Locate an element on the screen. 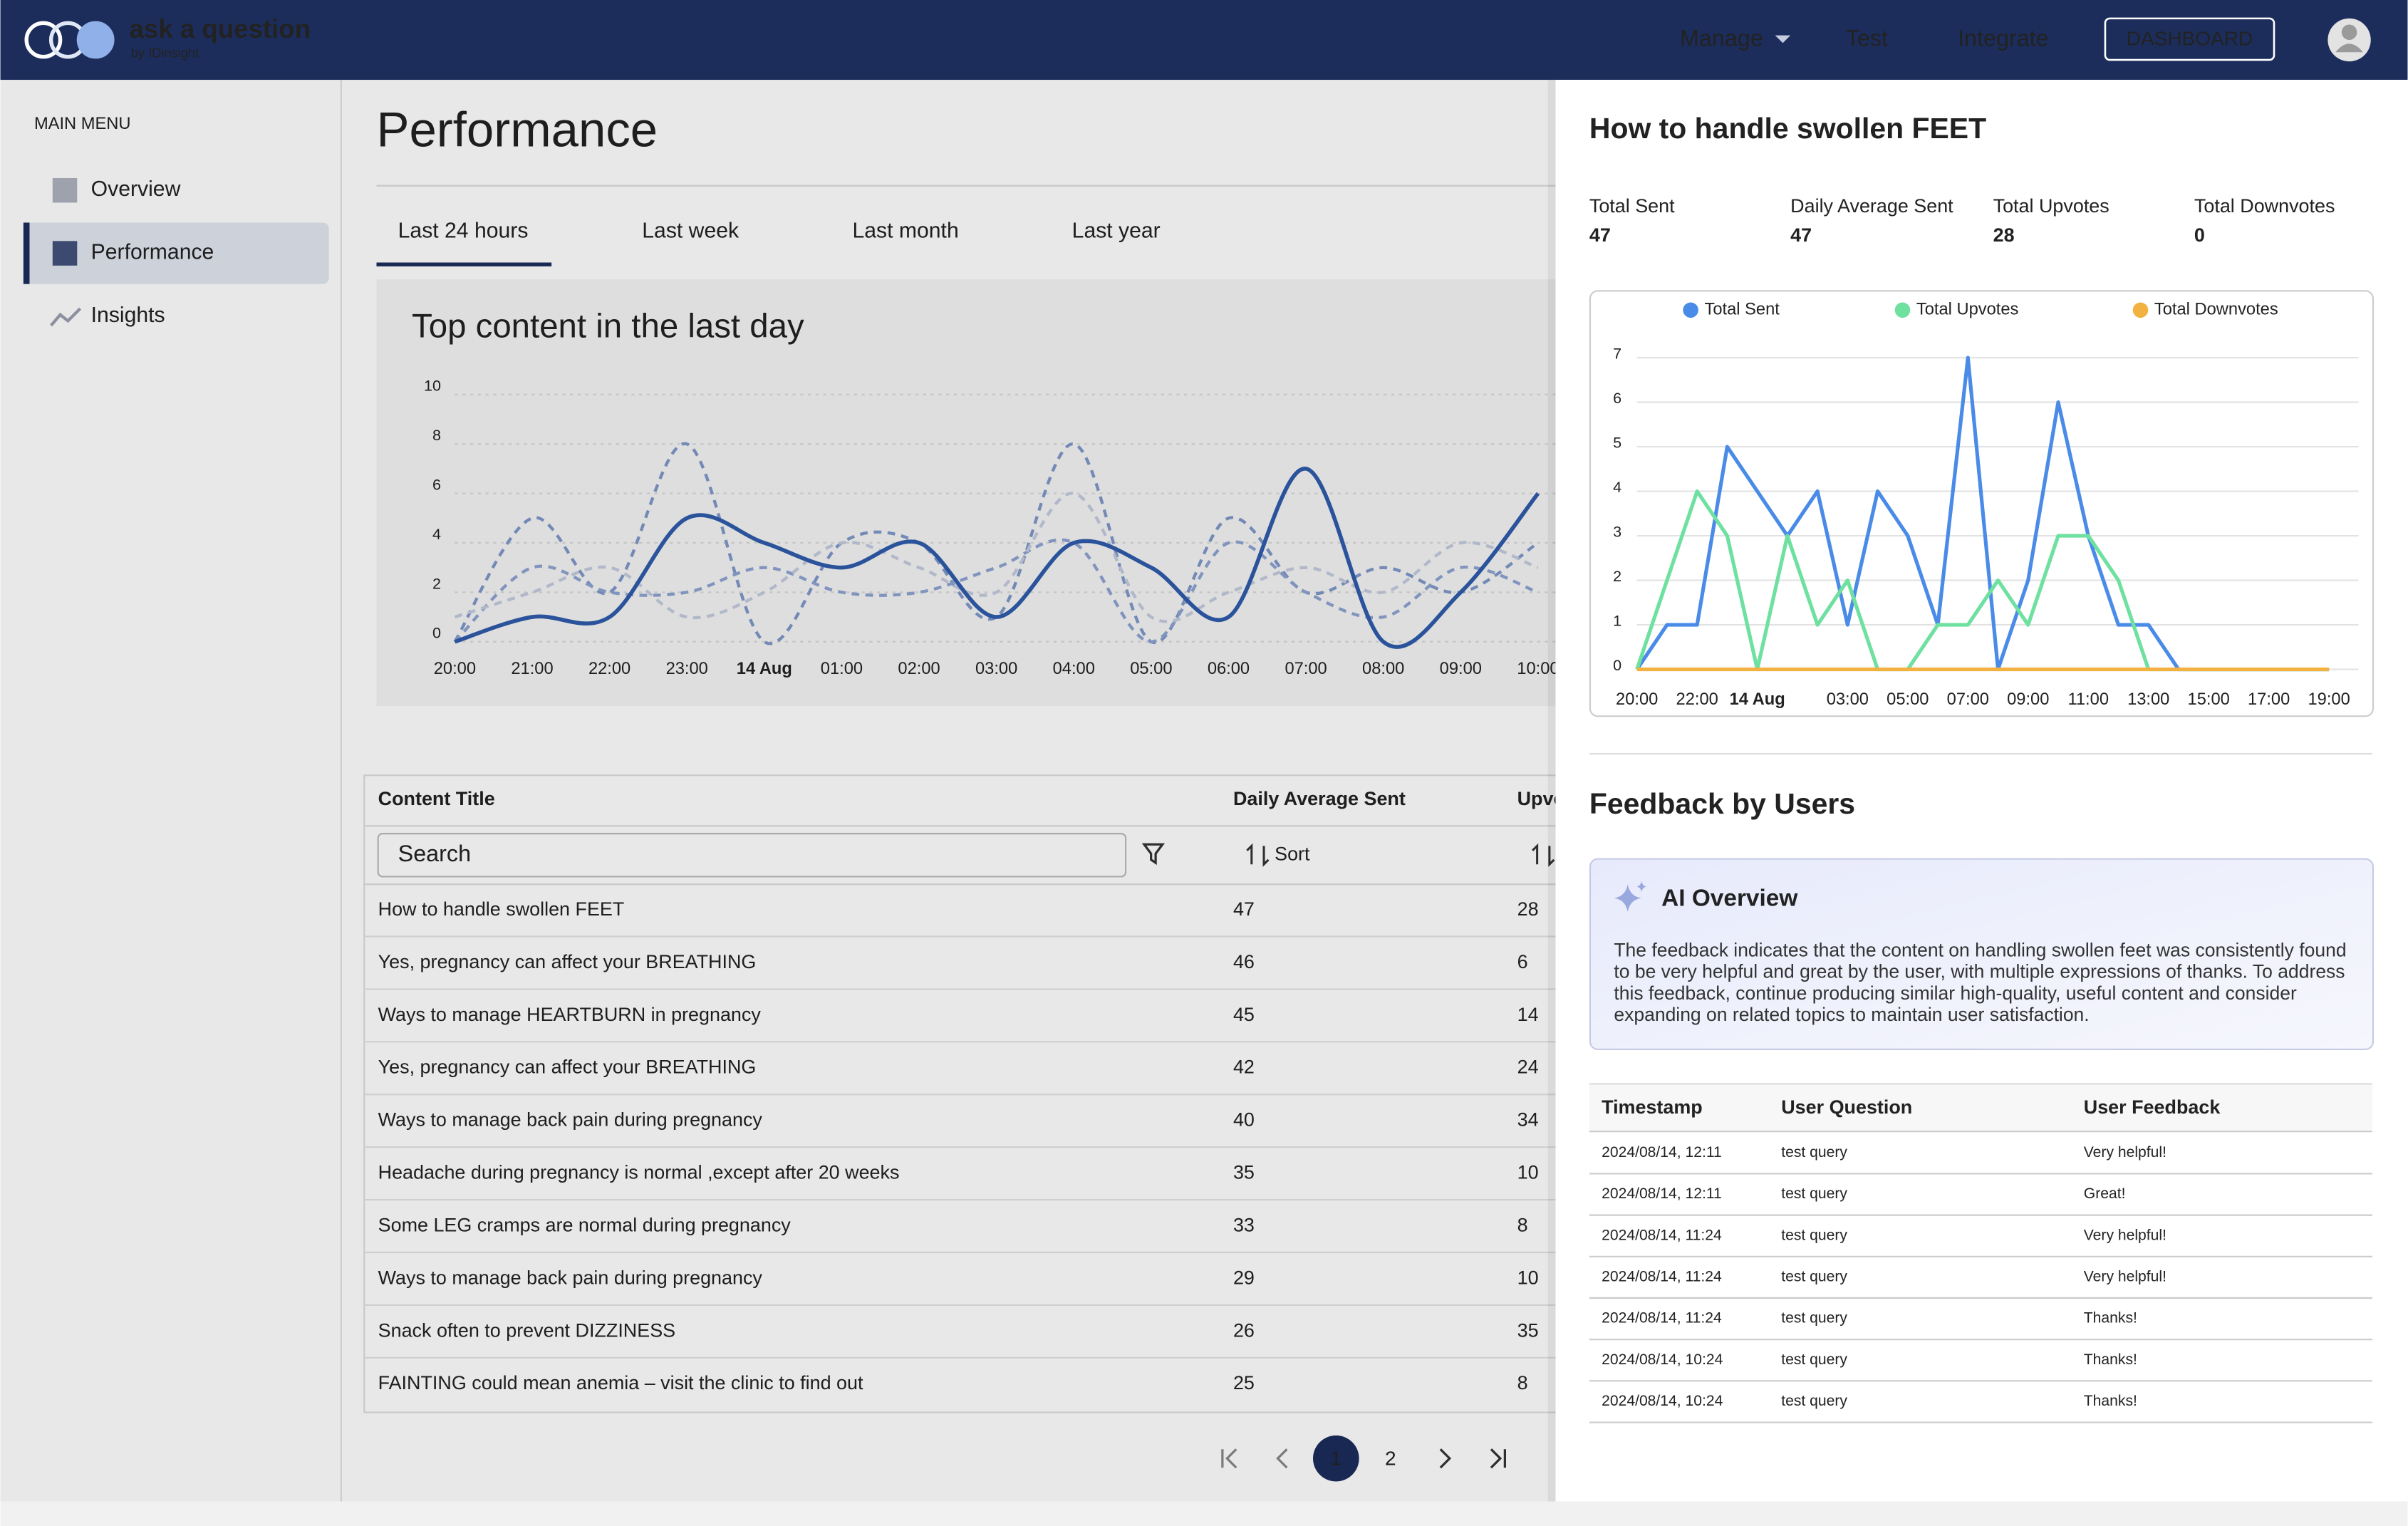 The height and width of the screenshot is (1526, 2408). brand-name: ask a question is located at coordinates (220, 28).